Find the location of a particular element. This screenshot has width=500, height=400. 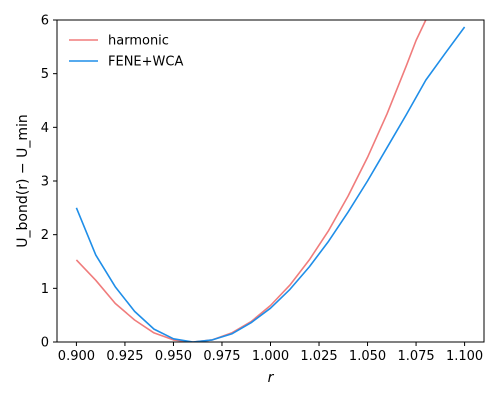

y-tick-label: 1 is located at coordinates (45, 289).